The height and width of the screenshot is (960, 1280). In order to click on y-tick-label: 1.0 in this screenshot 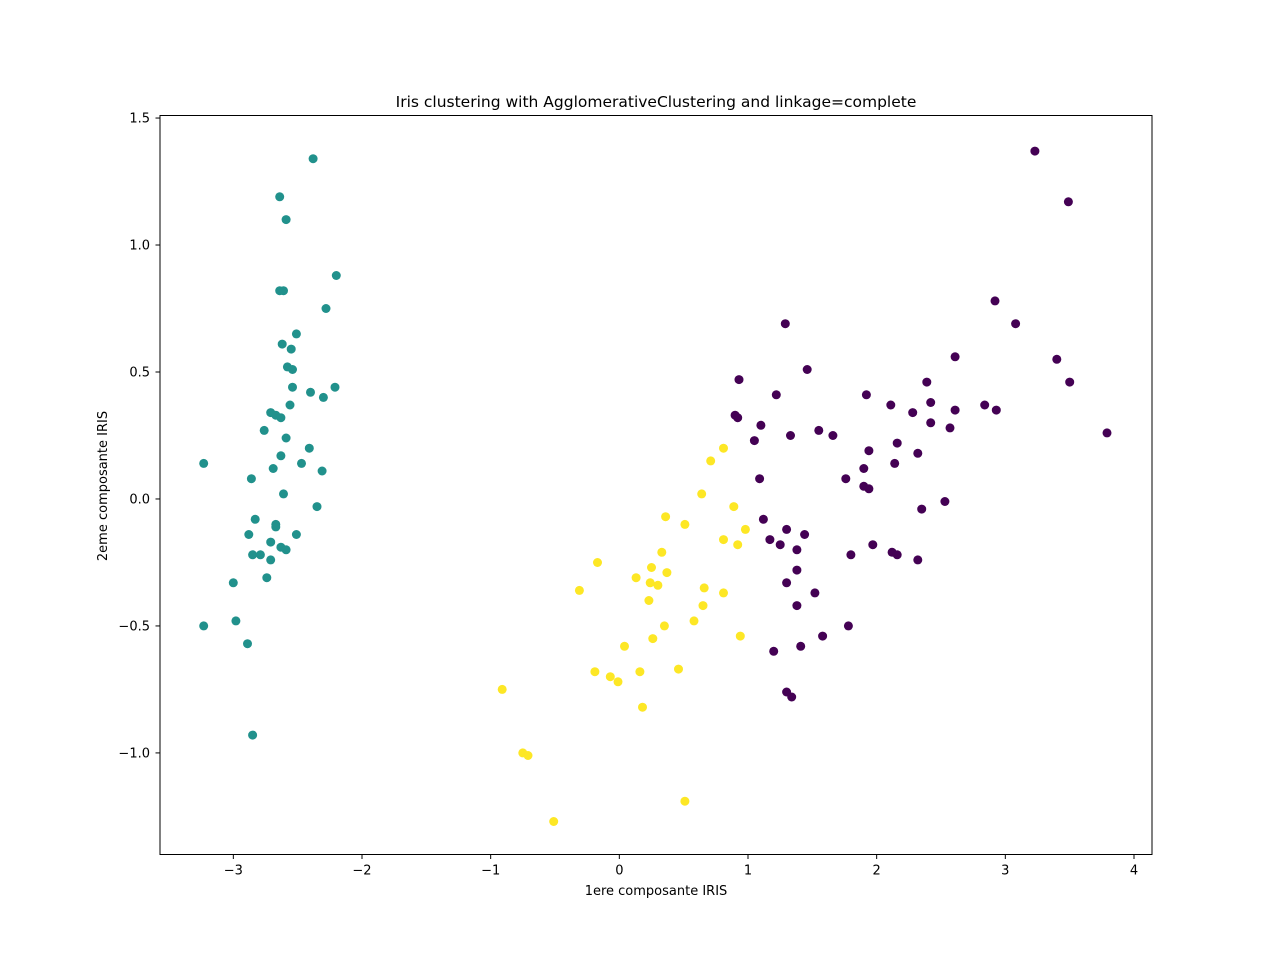, I will do `click(139, 246)`.